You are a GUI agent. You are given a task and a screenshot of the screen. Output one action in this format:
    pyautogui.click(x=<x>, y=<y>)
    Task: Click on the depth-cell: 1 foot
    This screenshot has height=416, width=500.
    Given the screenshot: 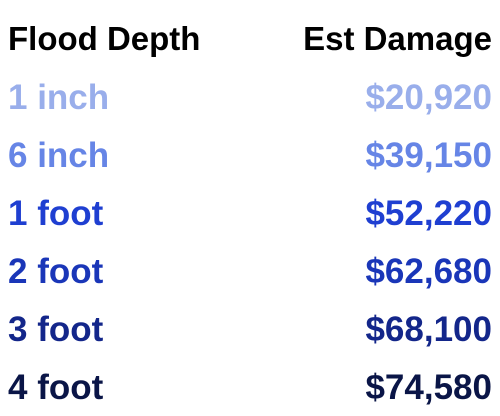 What is the action you would take?
    pyautogui.click(x=56, y=213)
    